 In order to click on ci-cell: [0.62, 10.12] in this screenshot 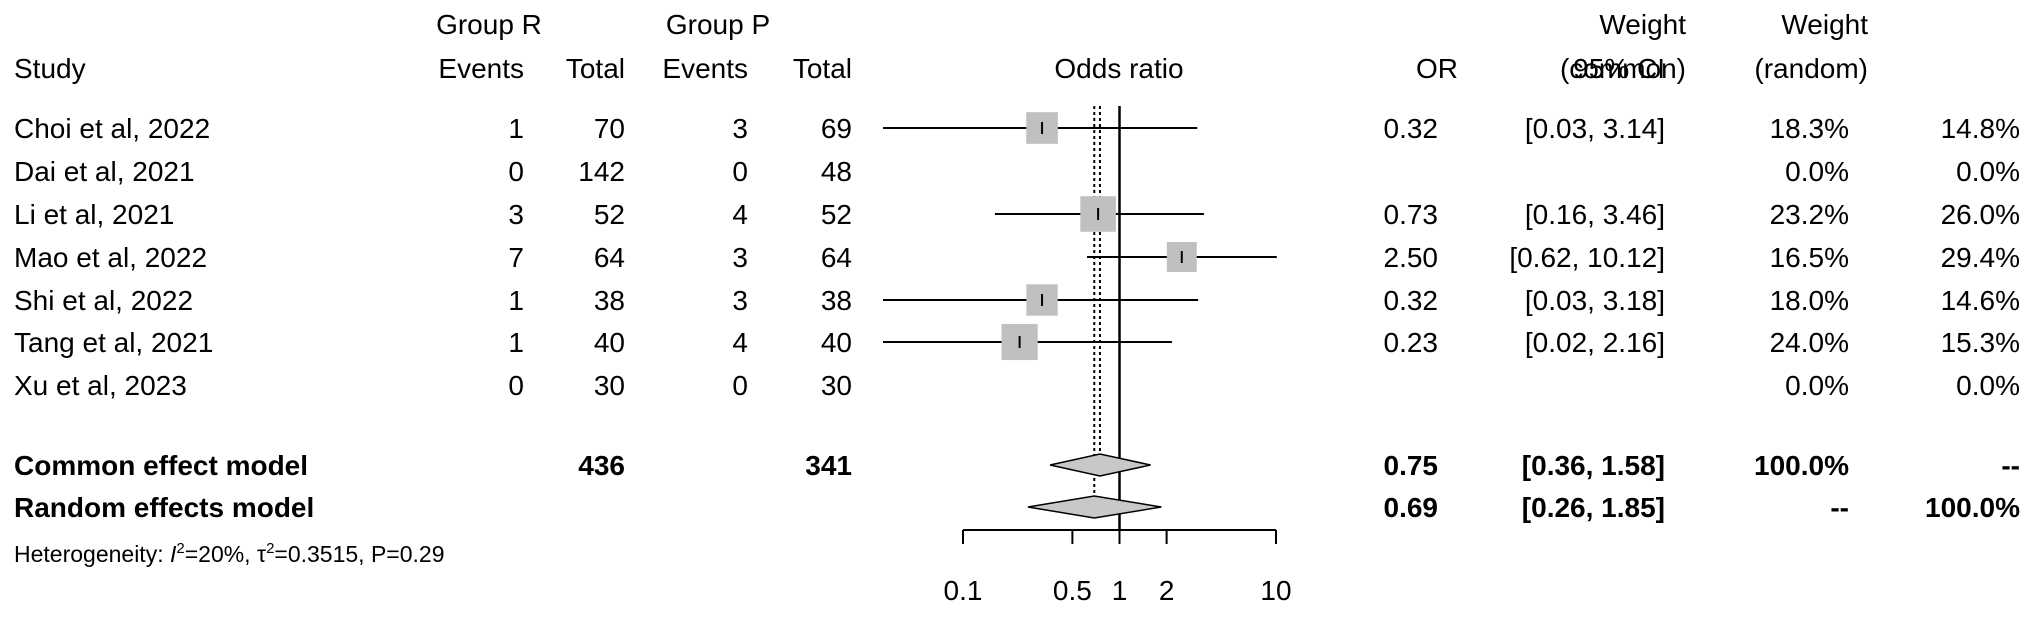, I will do `click(1587, 257)`.